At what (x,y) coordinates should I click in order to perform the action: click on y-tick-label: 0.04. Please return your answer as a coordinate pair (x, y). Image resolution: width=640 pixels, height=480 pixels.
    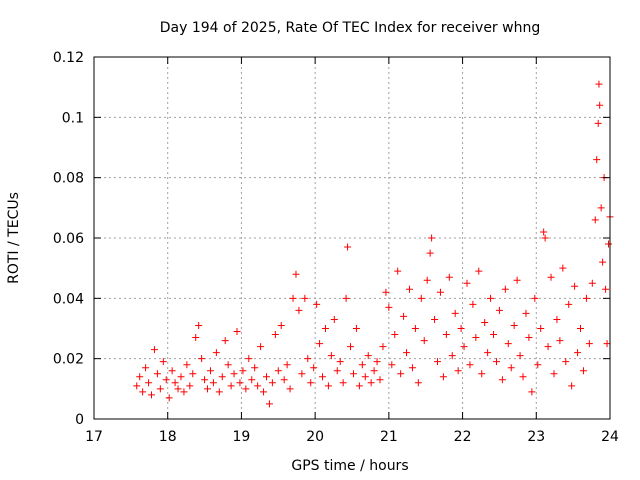
    Looking at the image, I should click on (68, 299).